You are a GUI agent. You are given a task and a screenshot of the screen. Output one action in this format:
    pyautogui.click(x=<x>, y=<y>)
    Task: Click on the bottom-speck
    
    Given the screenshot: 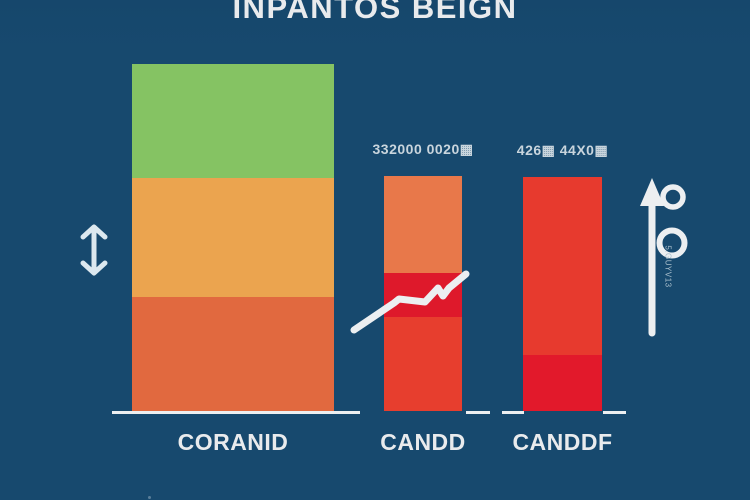 What is the action you would take?
    pyautogui.click(x=149, y=497)
    